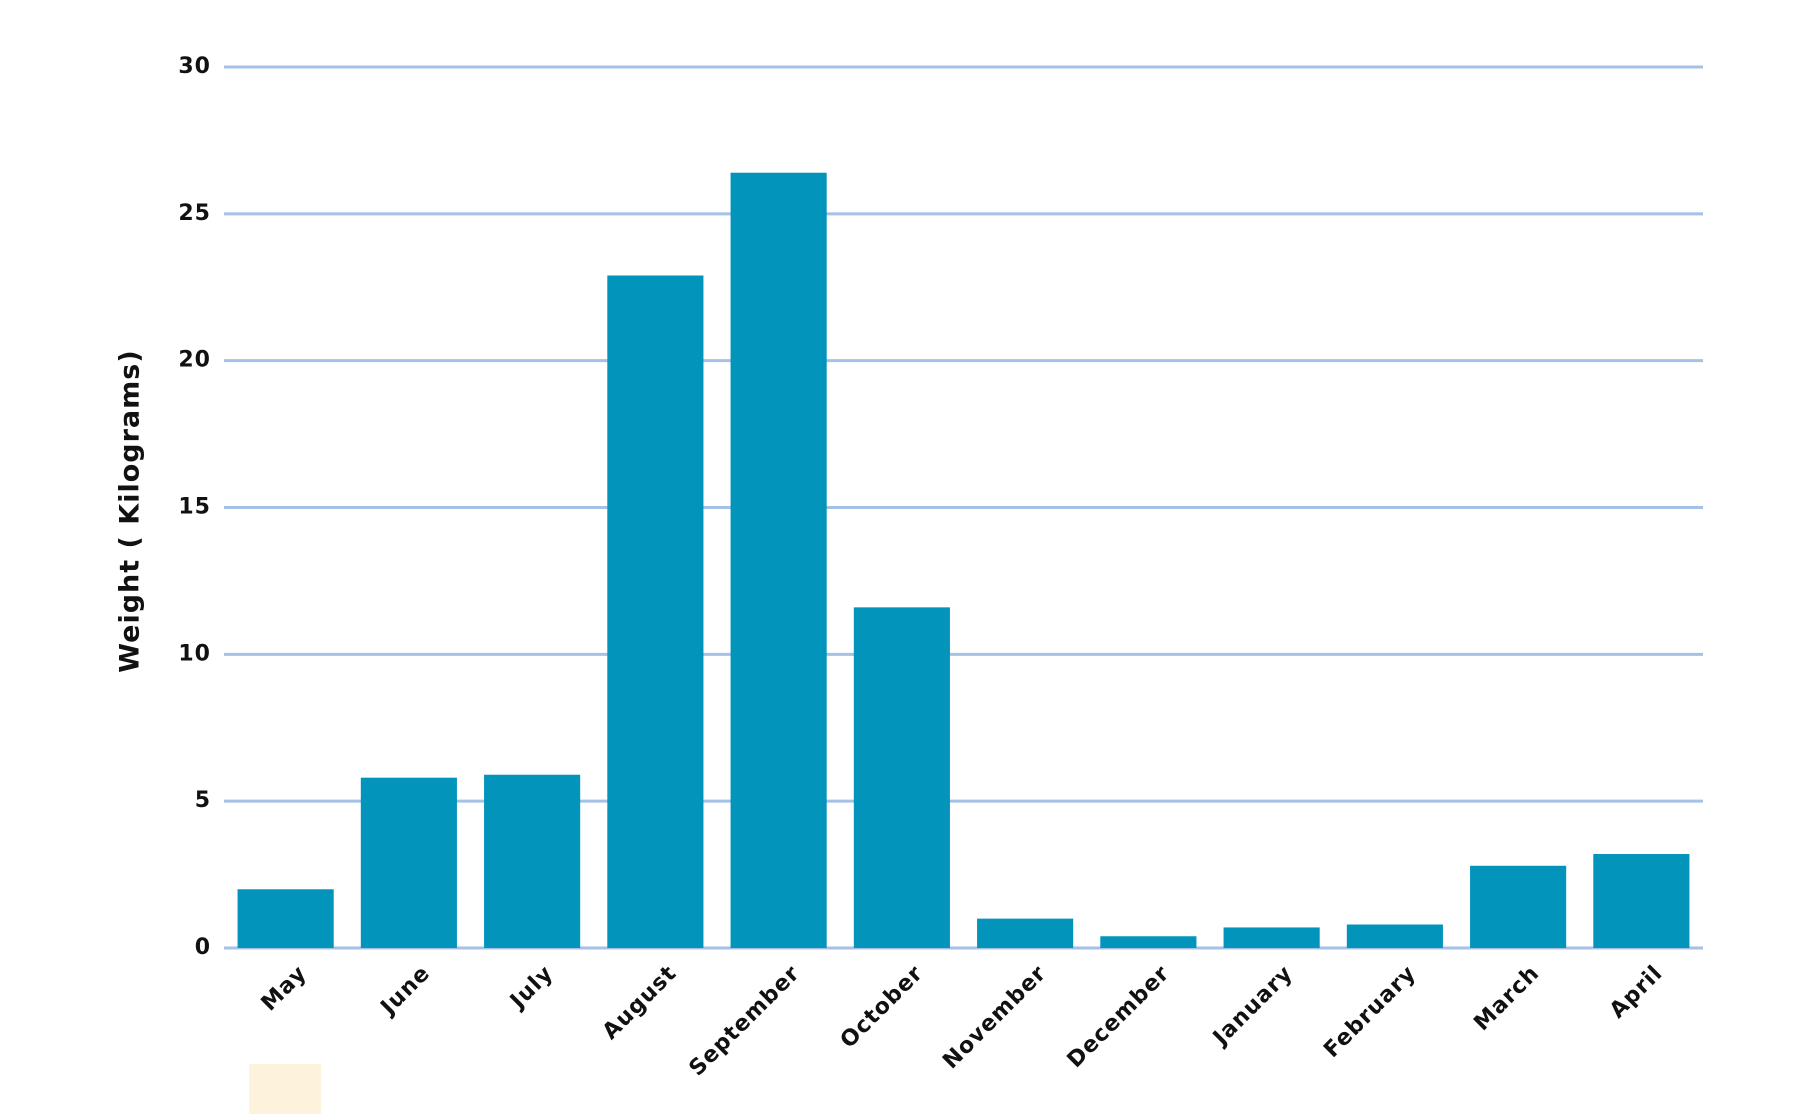 The image size is (1820, 1114). What do you see at coordinates (745, 1021) in the screenshot?
I see `x-tick-label: September` at bounding box center [745, 1021].